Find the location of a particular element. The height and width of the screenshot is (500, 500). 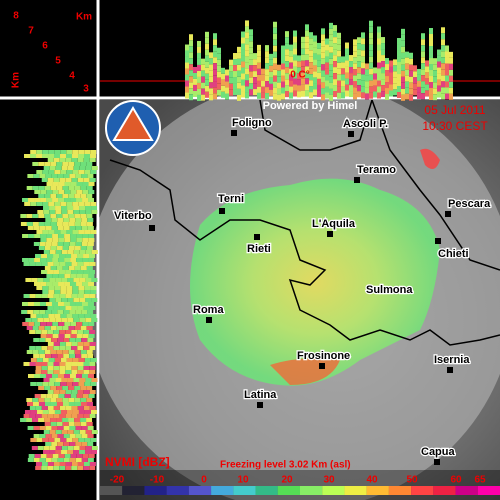

city-label: Pescara is located at coordinates (469, 204).